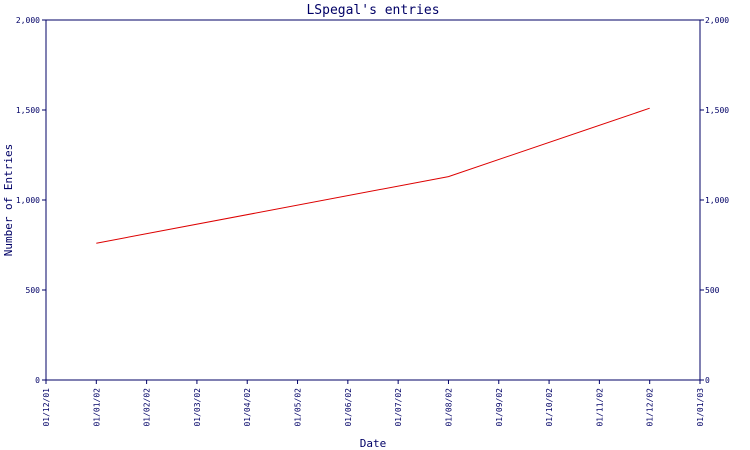  Describe the element at coordinates (717, 200) in the screenshot. I see `y-tick-right-label: 1,000` at that location.